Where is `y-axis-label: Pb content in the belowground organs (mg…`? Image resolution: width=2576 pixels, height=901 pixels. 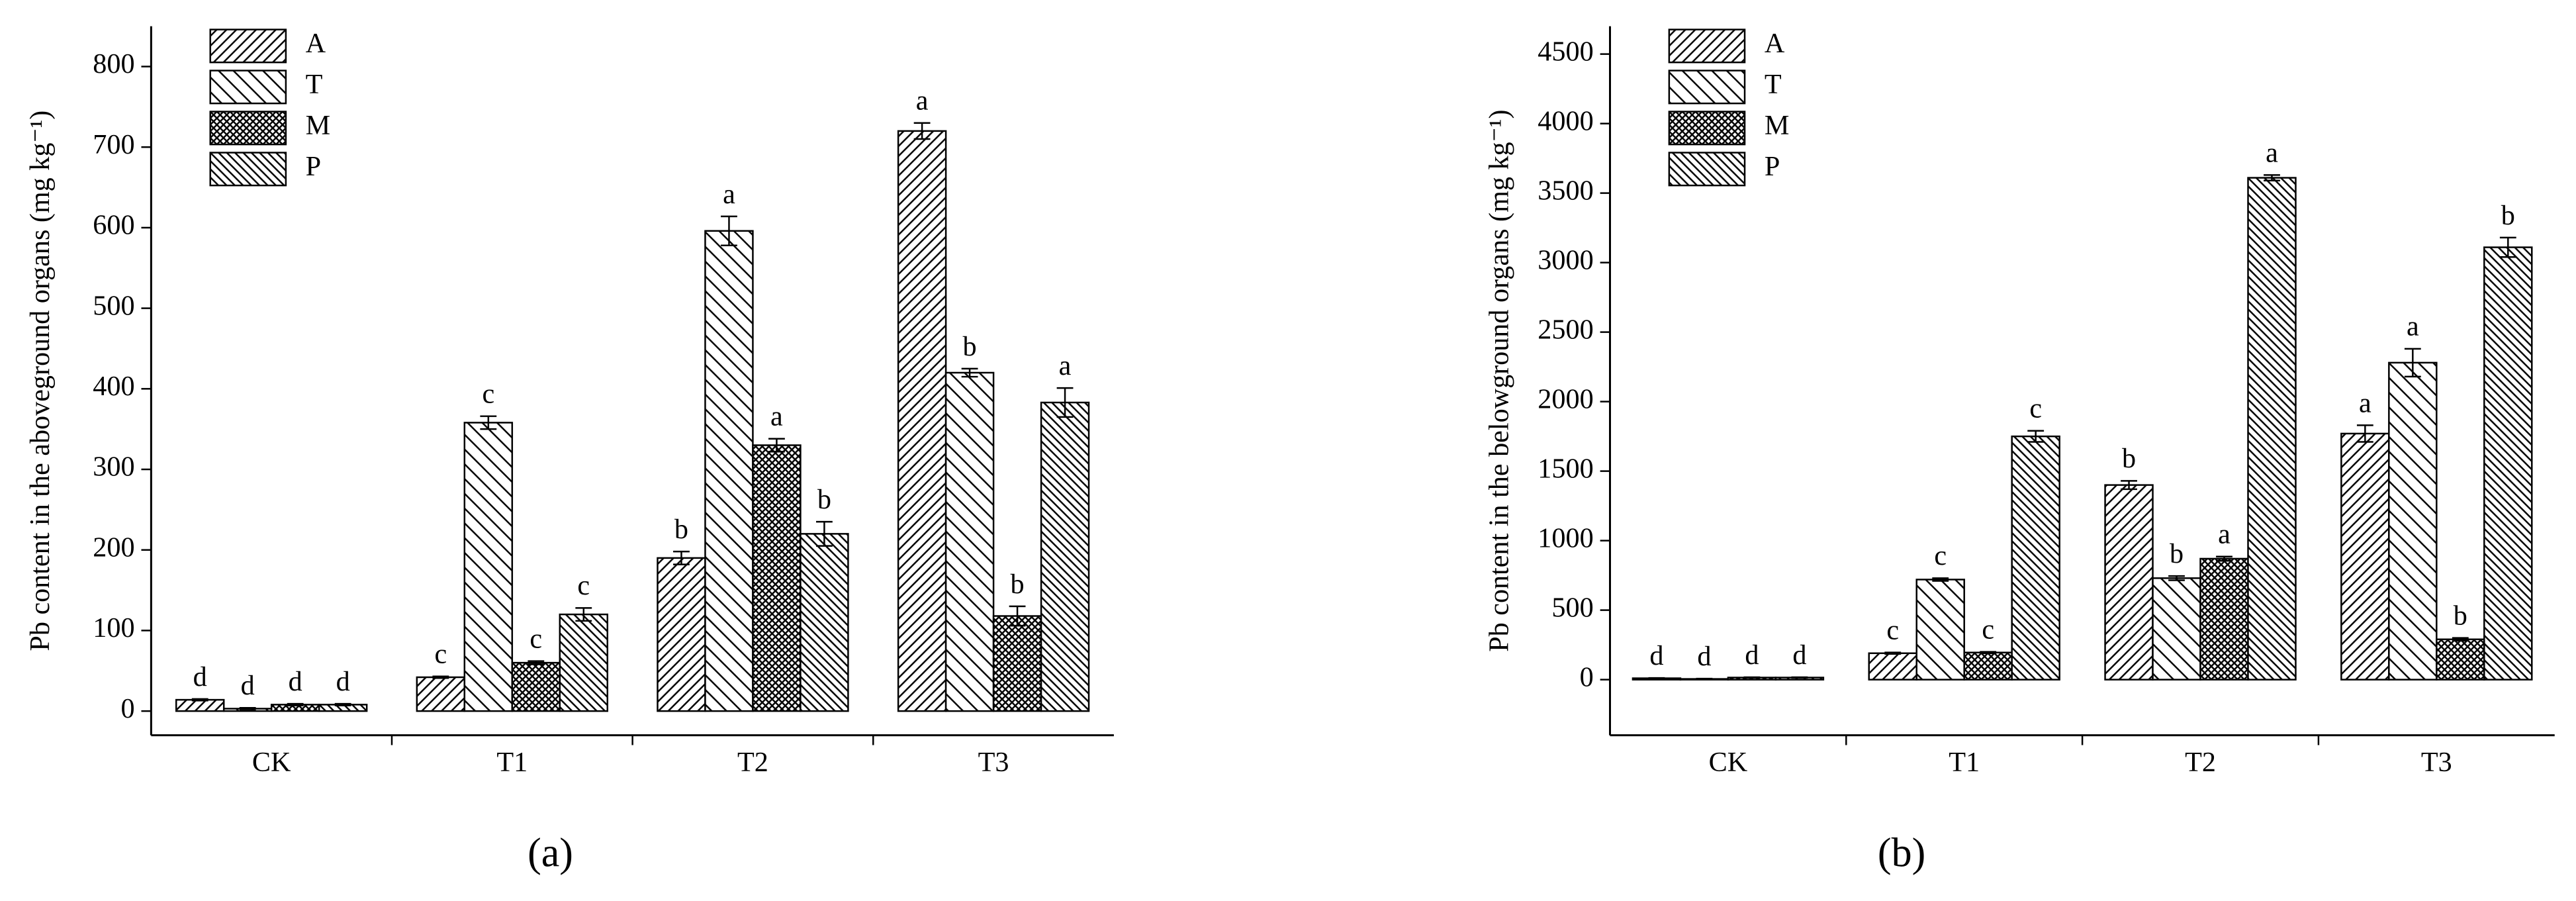 y-axis-label: Pb content in the belowground organs (mg… is located at coordinates (1498, 381).